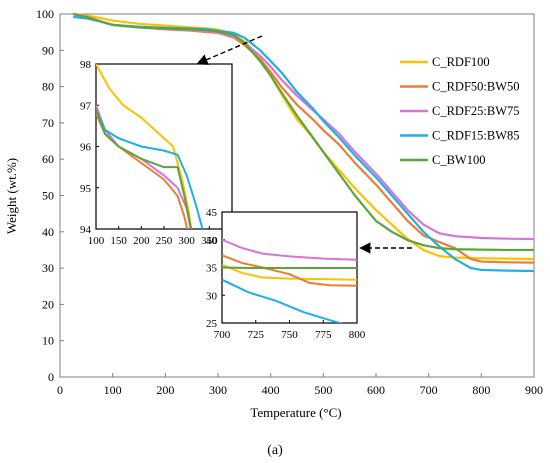  Describe the element at coordinates (212, 324) in the screenshot. I see `inset-y-tick-label: 25` at that location.